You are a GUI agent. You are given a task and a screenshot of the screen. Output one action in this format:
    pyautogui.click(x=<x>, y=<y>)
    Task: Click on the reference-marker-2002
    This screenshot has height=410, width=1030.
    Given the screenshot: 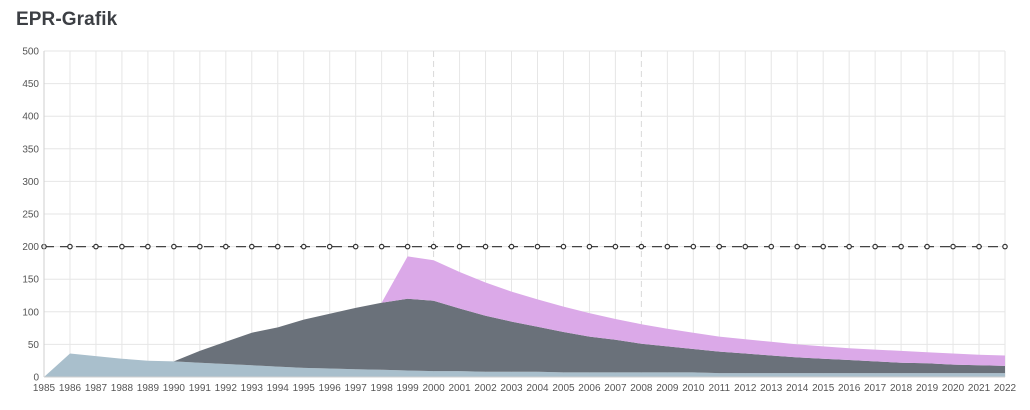 What is the action you would take?
    pyautogui.click(x=485, y=246)
    